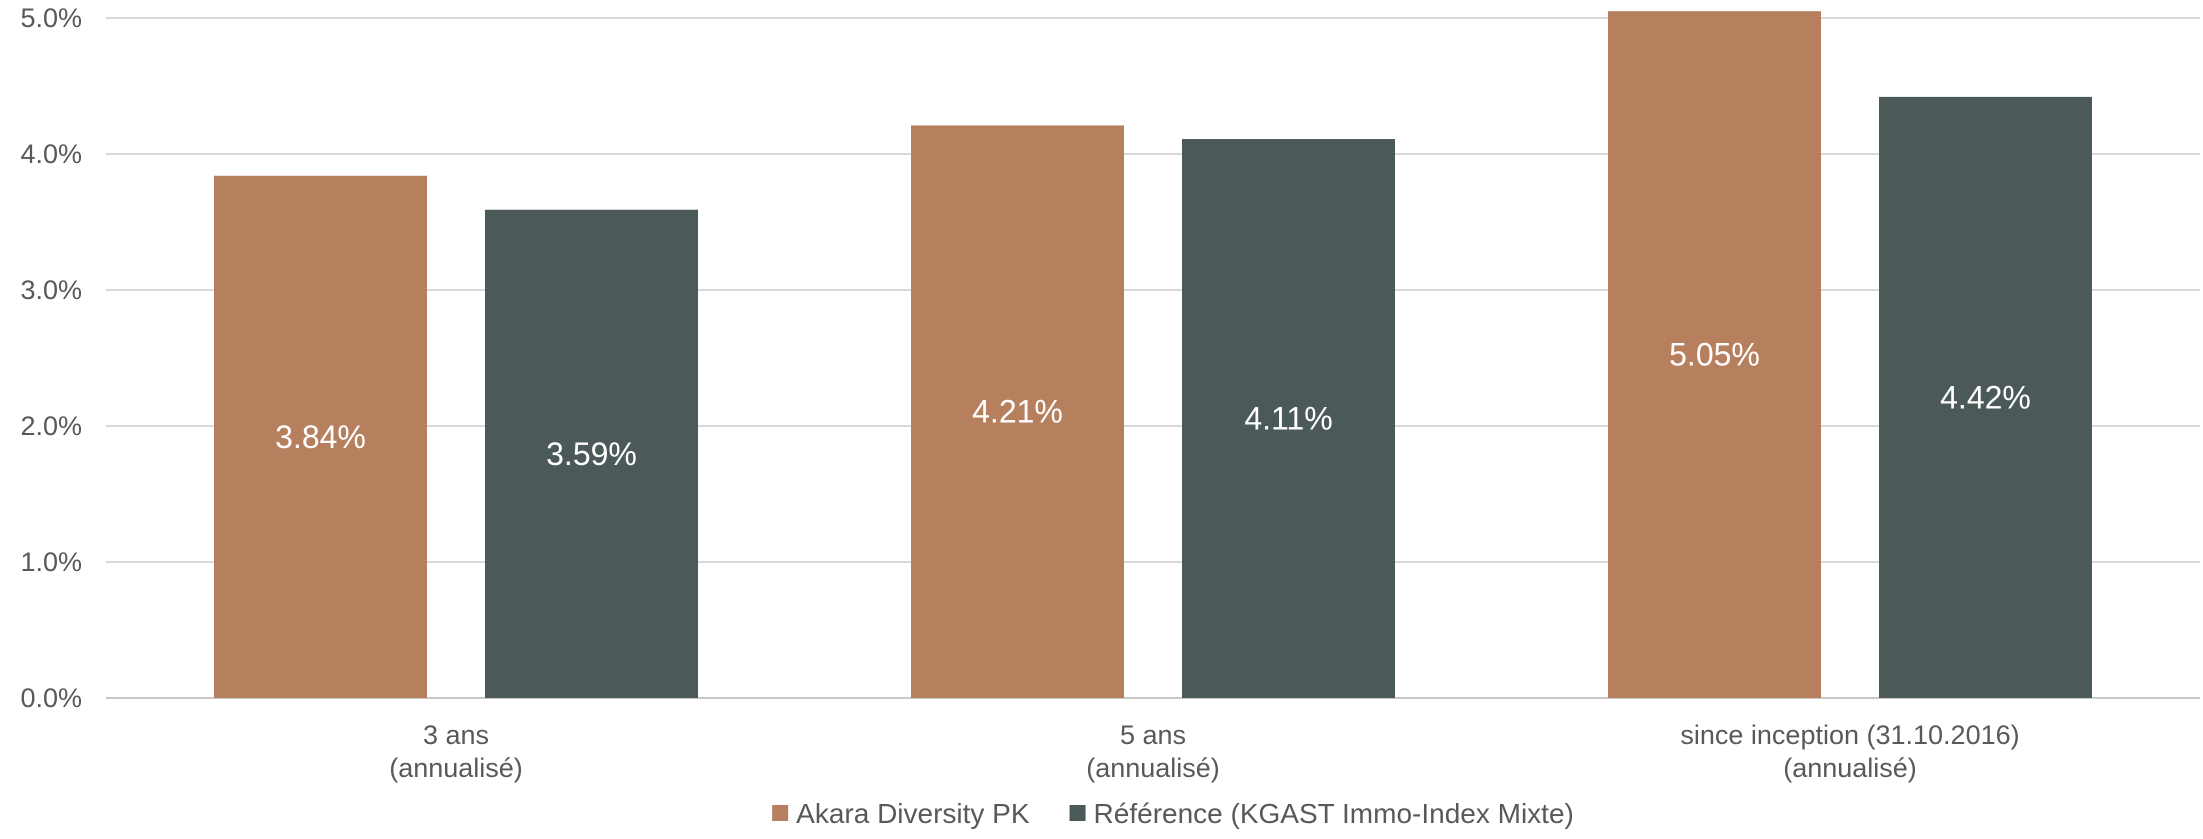  I want to click on data-label: 3.84%, so click(320, 437).